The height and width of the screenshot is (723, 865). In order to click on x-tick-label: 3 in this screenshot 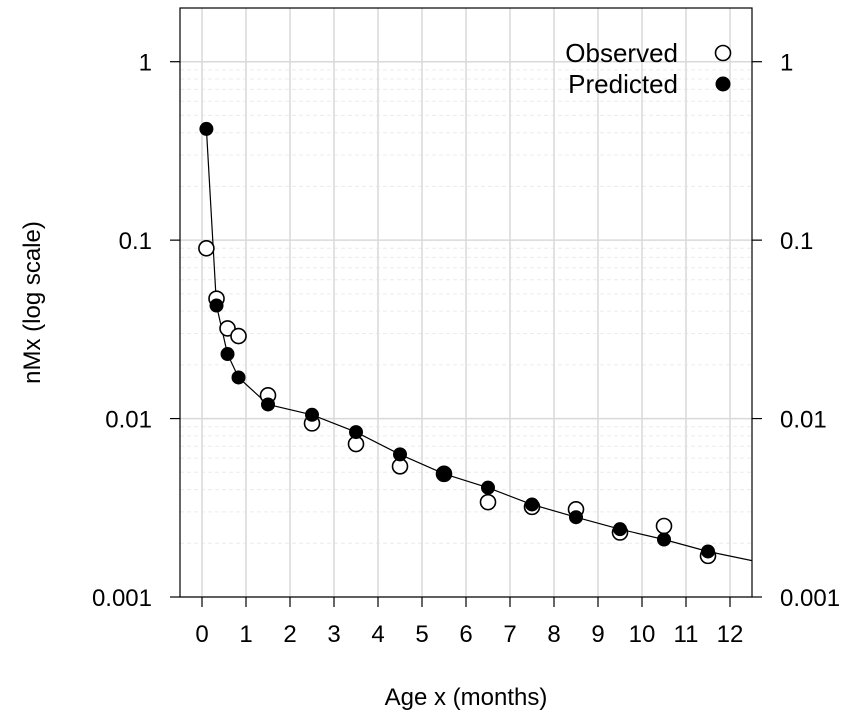, I will do `click(333, 634)`.